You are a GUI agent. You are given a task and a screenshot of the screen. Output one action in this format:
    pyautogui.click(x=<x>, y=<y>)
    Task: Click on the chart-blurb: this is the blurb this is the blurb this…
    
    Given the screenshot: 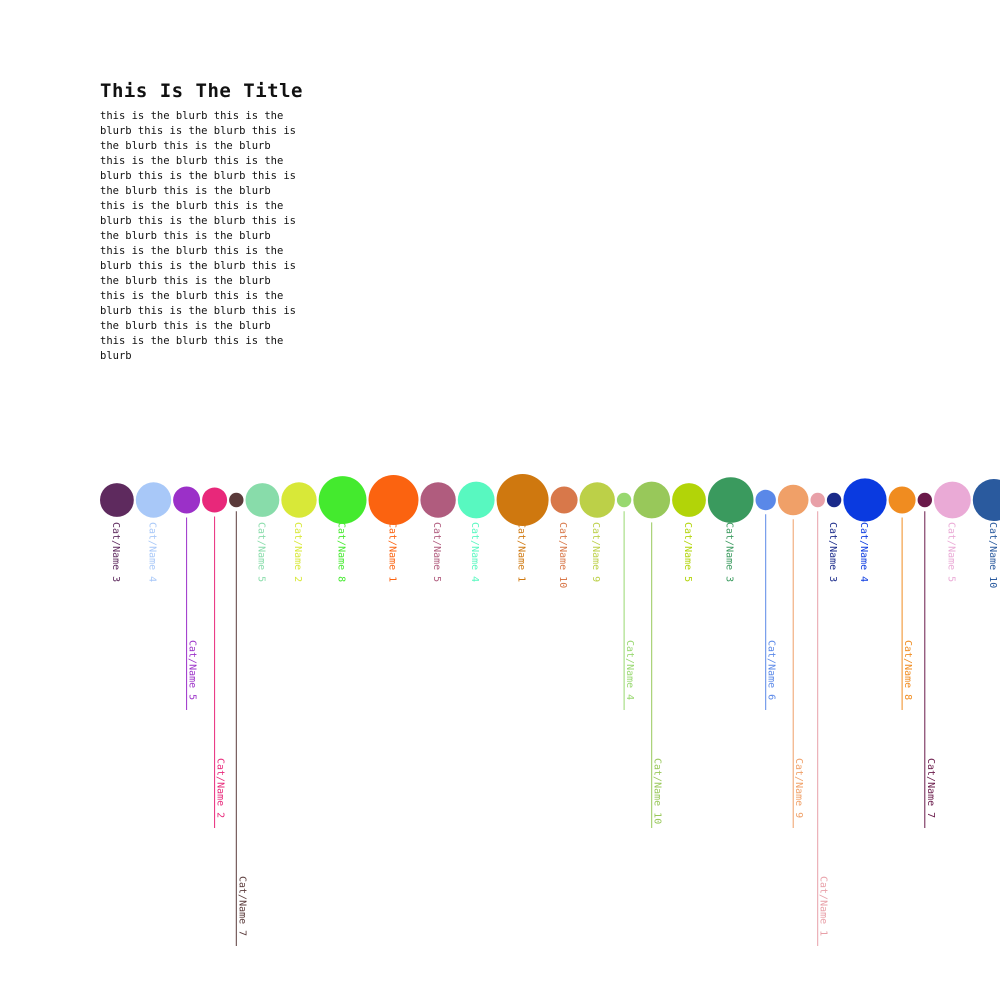 What is the action you would take?
    pyautogui.click(x=198, y=236)
    